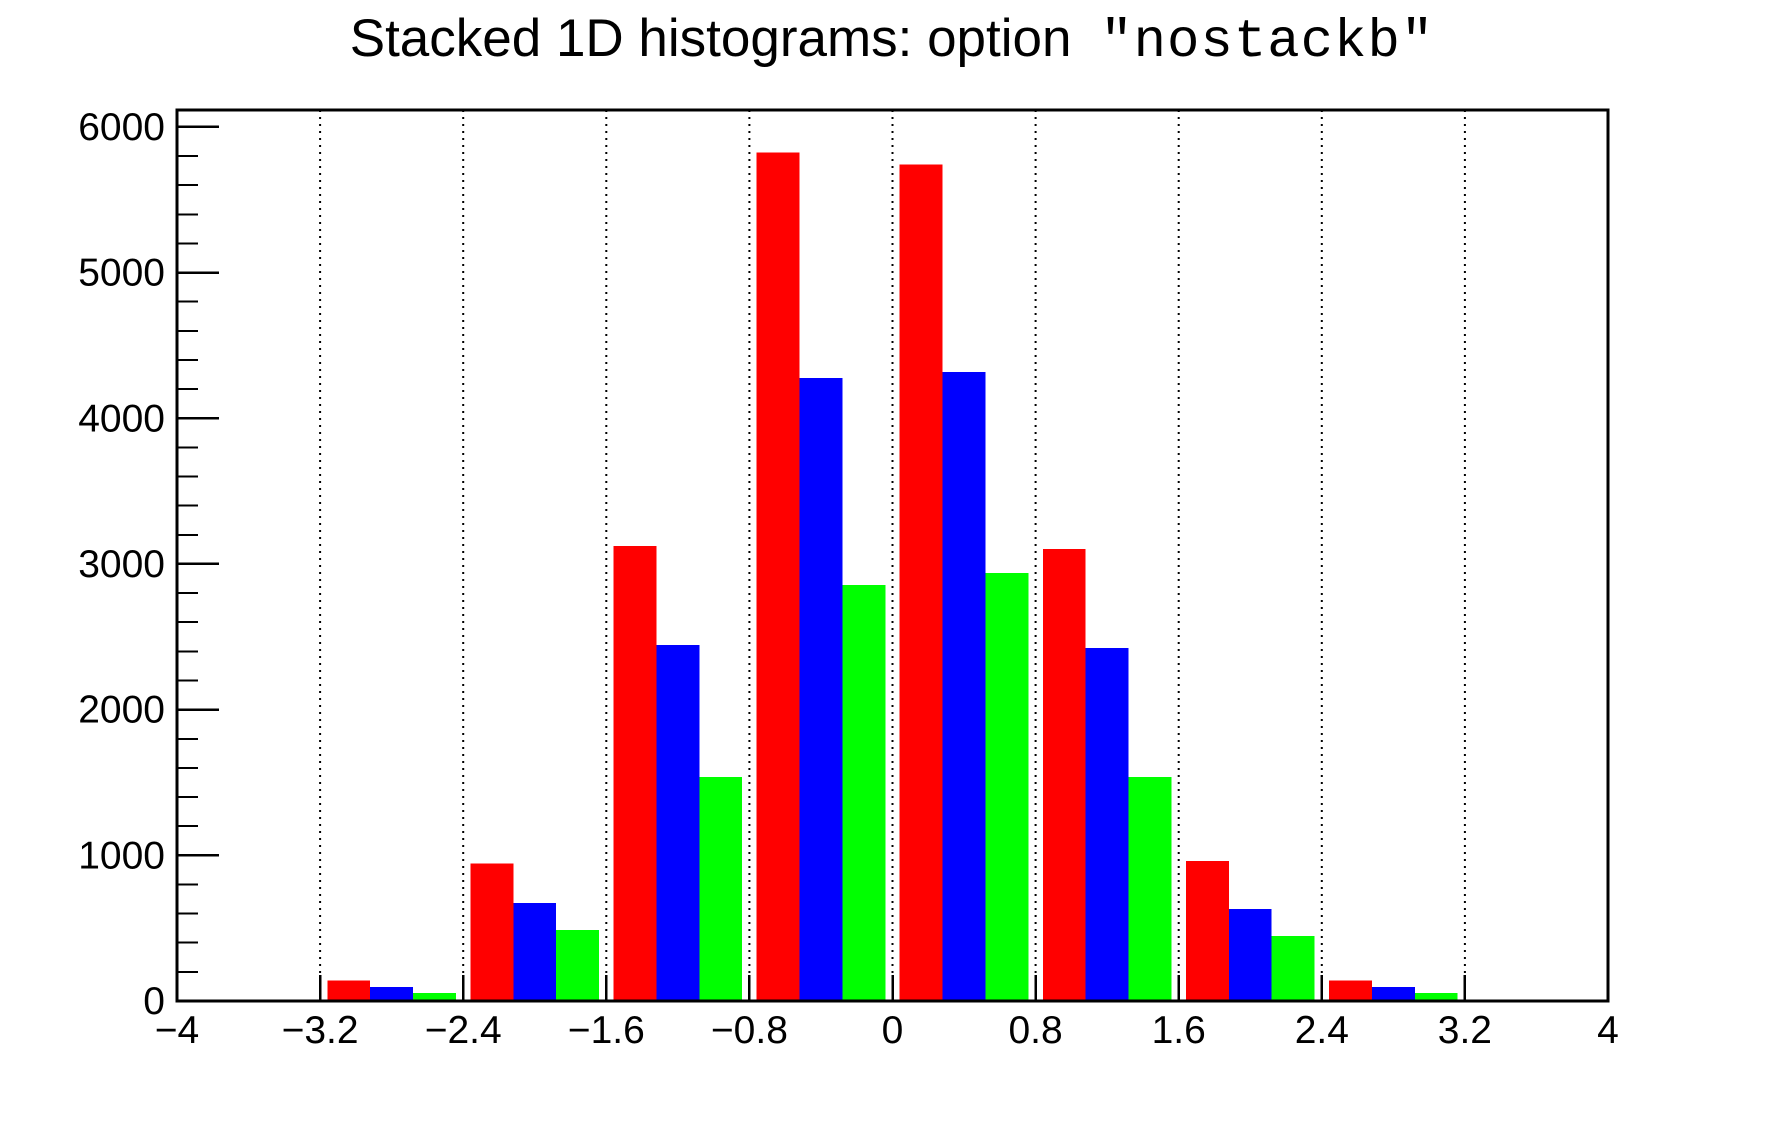 This screenshot has height=1121, width=1788. Describe the element at coordinates (121, 127) in the screenshot. I see `y-tick-label: 6000` at that location.